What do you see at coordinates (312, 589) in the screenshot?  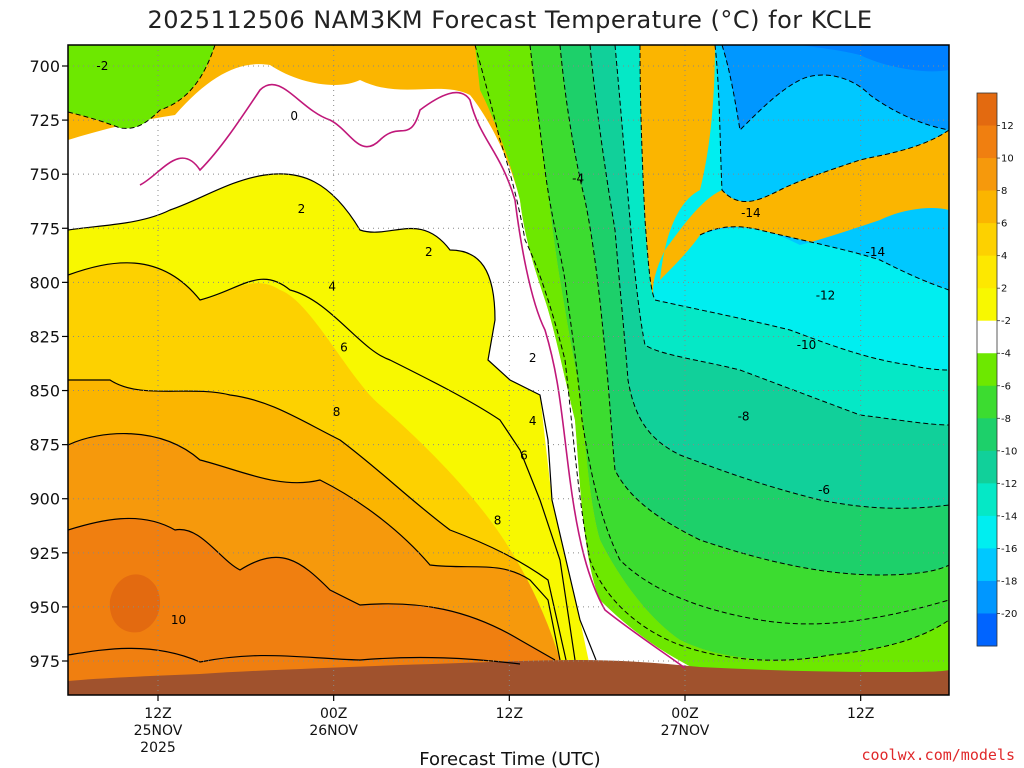 I see `contour-line-8c` at bounding box center [312, 589].